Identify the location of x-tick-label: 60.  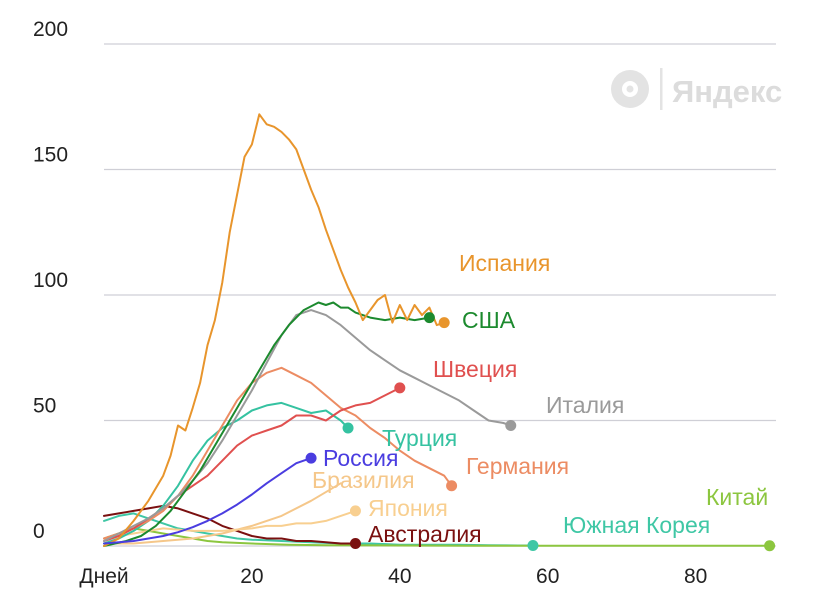
(547, 576).